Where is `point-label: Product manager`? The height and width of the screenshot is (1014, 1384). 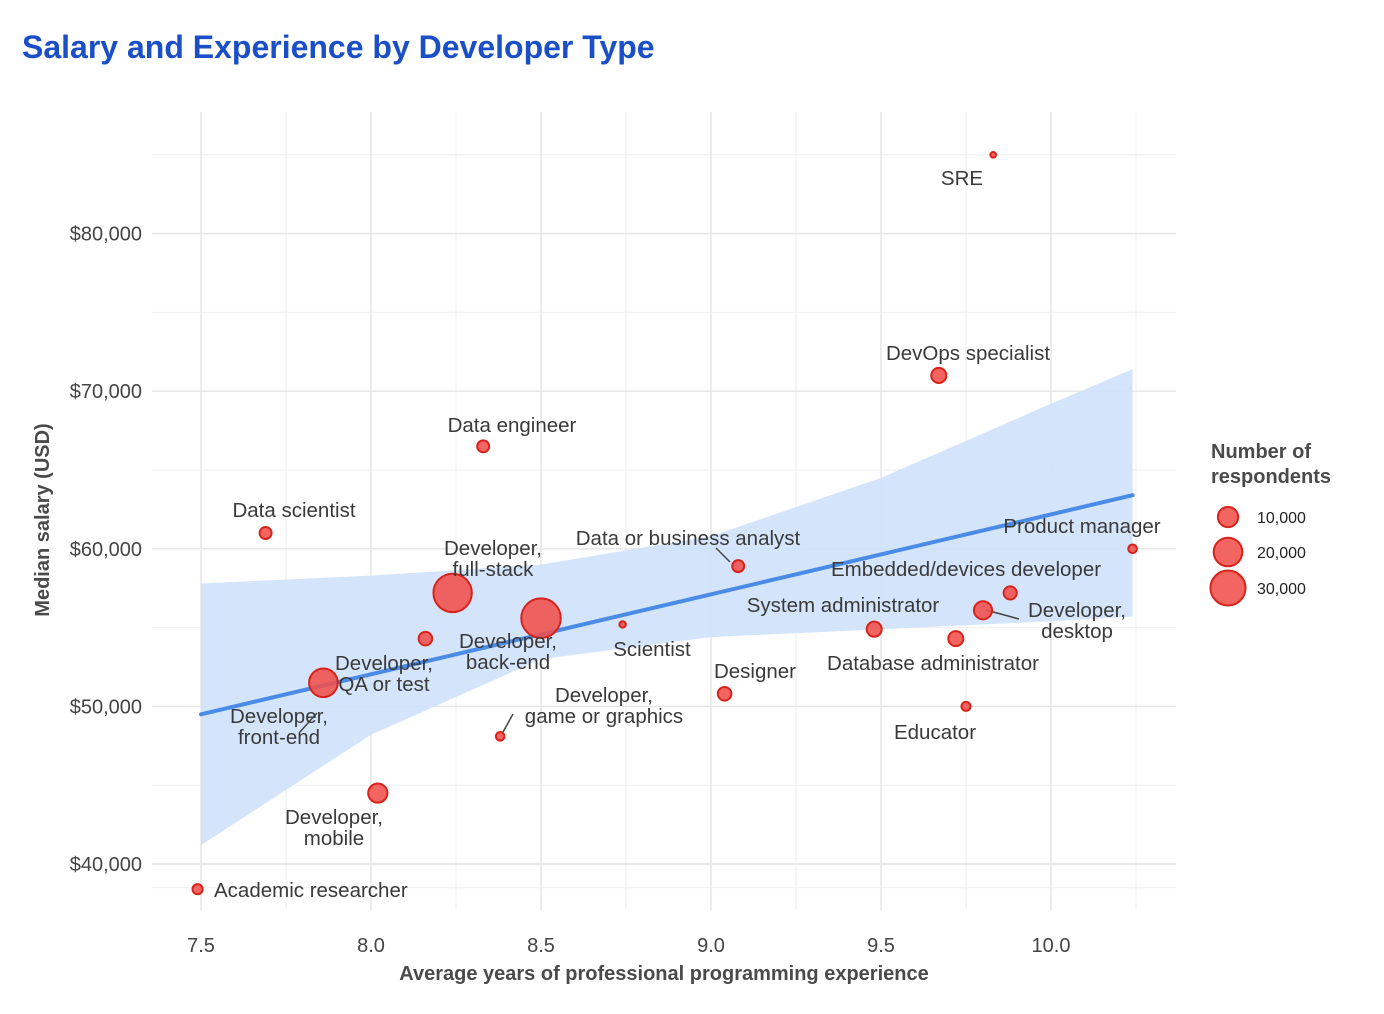 point-label: Product manager is located at coordinates (1081, 526).